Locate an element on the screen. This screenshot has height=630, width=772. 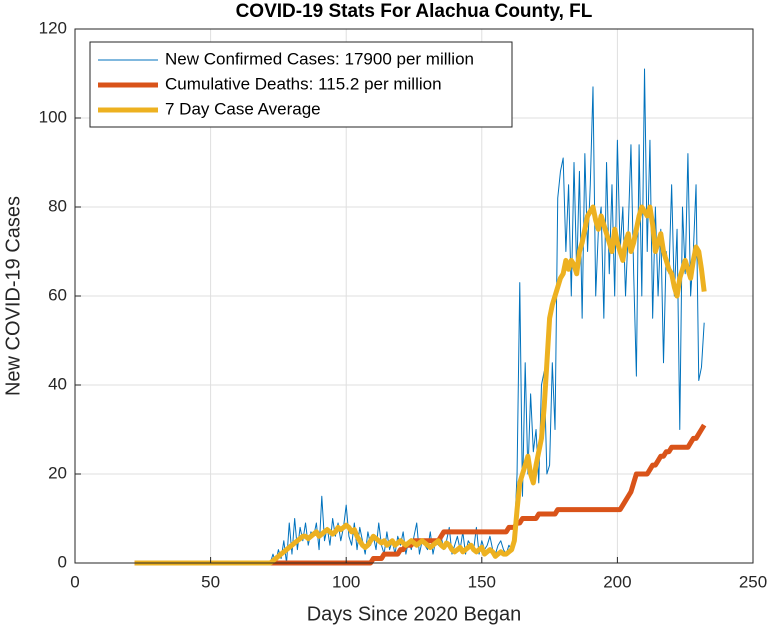
y-axis-label: New COVID-19 Cases is located at coordinates (13, 296).